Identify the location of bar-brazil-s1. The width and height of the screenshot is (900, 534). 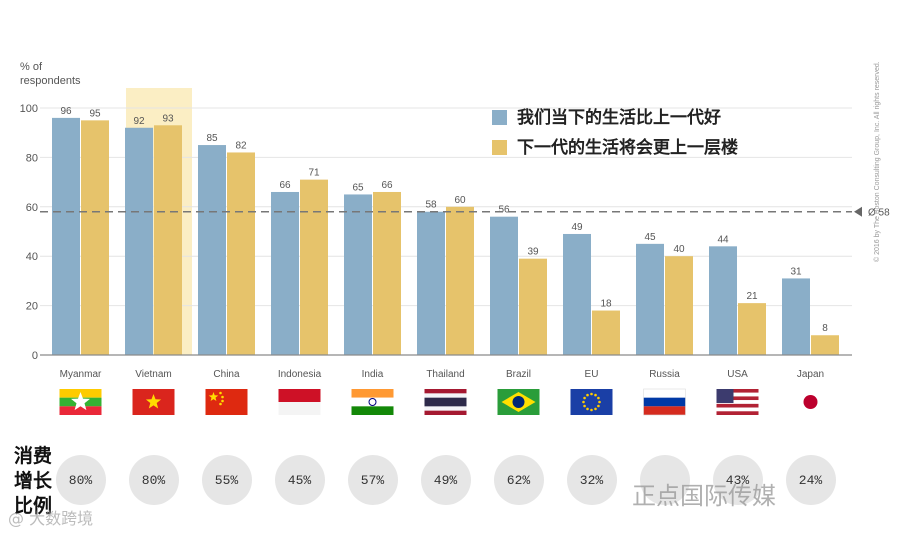
(504, 285).